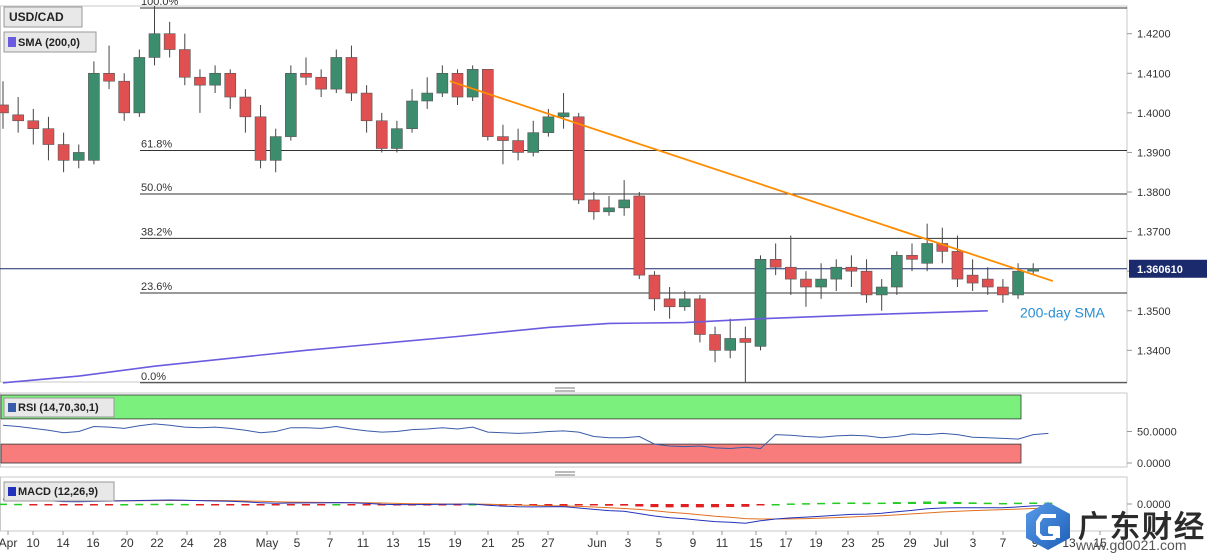 The image size is (1207, 555). I want to click on macd-tick-label: 0.0000, so click(1154, 505).